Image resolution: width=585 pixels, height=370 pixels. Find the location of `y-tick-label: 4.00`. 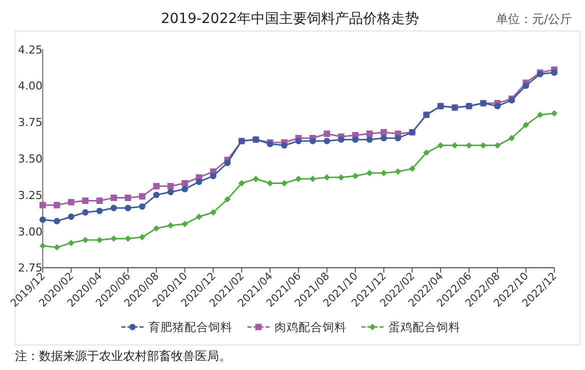

y-tick-label: 4.00 is located at coordinates (30, 86).